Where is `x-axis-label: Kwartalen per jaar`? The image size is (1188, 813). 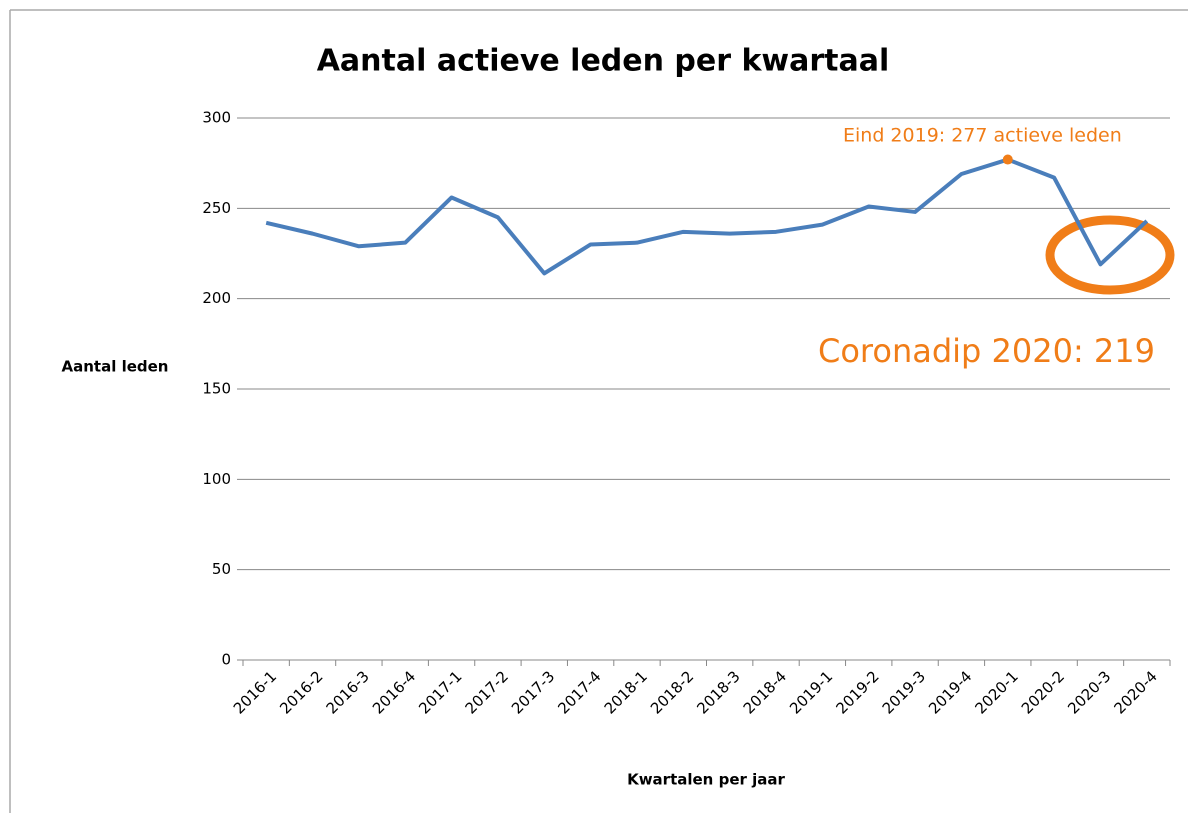
x-axis-label: Kwartalen per jaar is located at coordinates (706, 780).